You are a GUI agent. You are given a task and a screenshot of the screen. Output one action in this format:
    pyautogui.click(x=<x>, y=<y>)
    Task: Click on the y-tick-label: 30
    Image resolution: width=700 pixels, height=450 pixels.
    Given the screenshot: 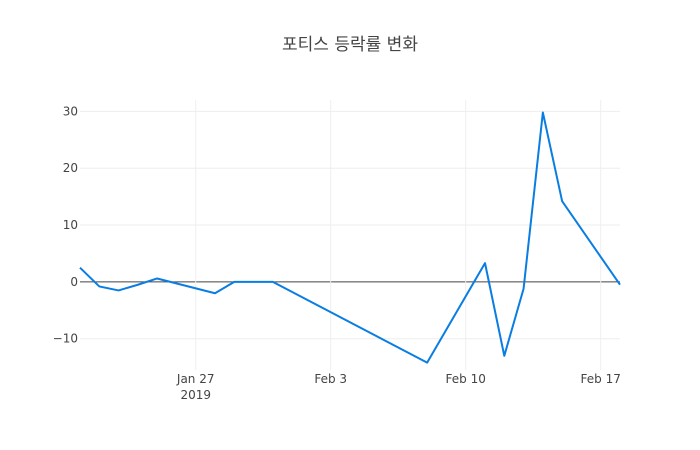 What is the action you would take?
    pyautogui.click(x=70, y=111)
    